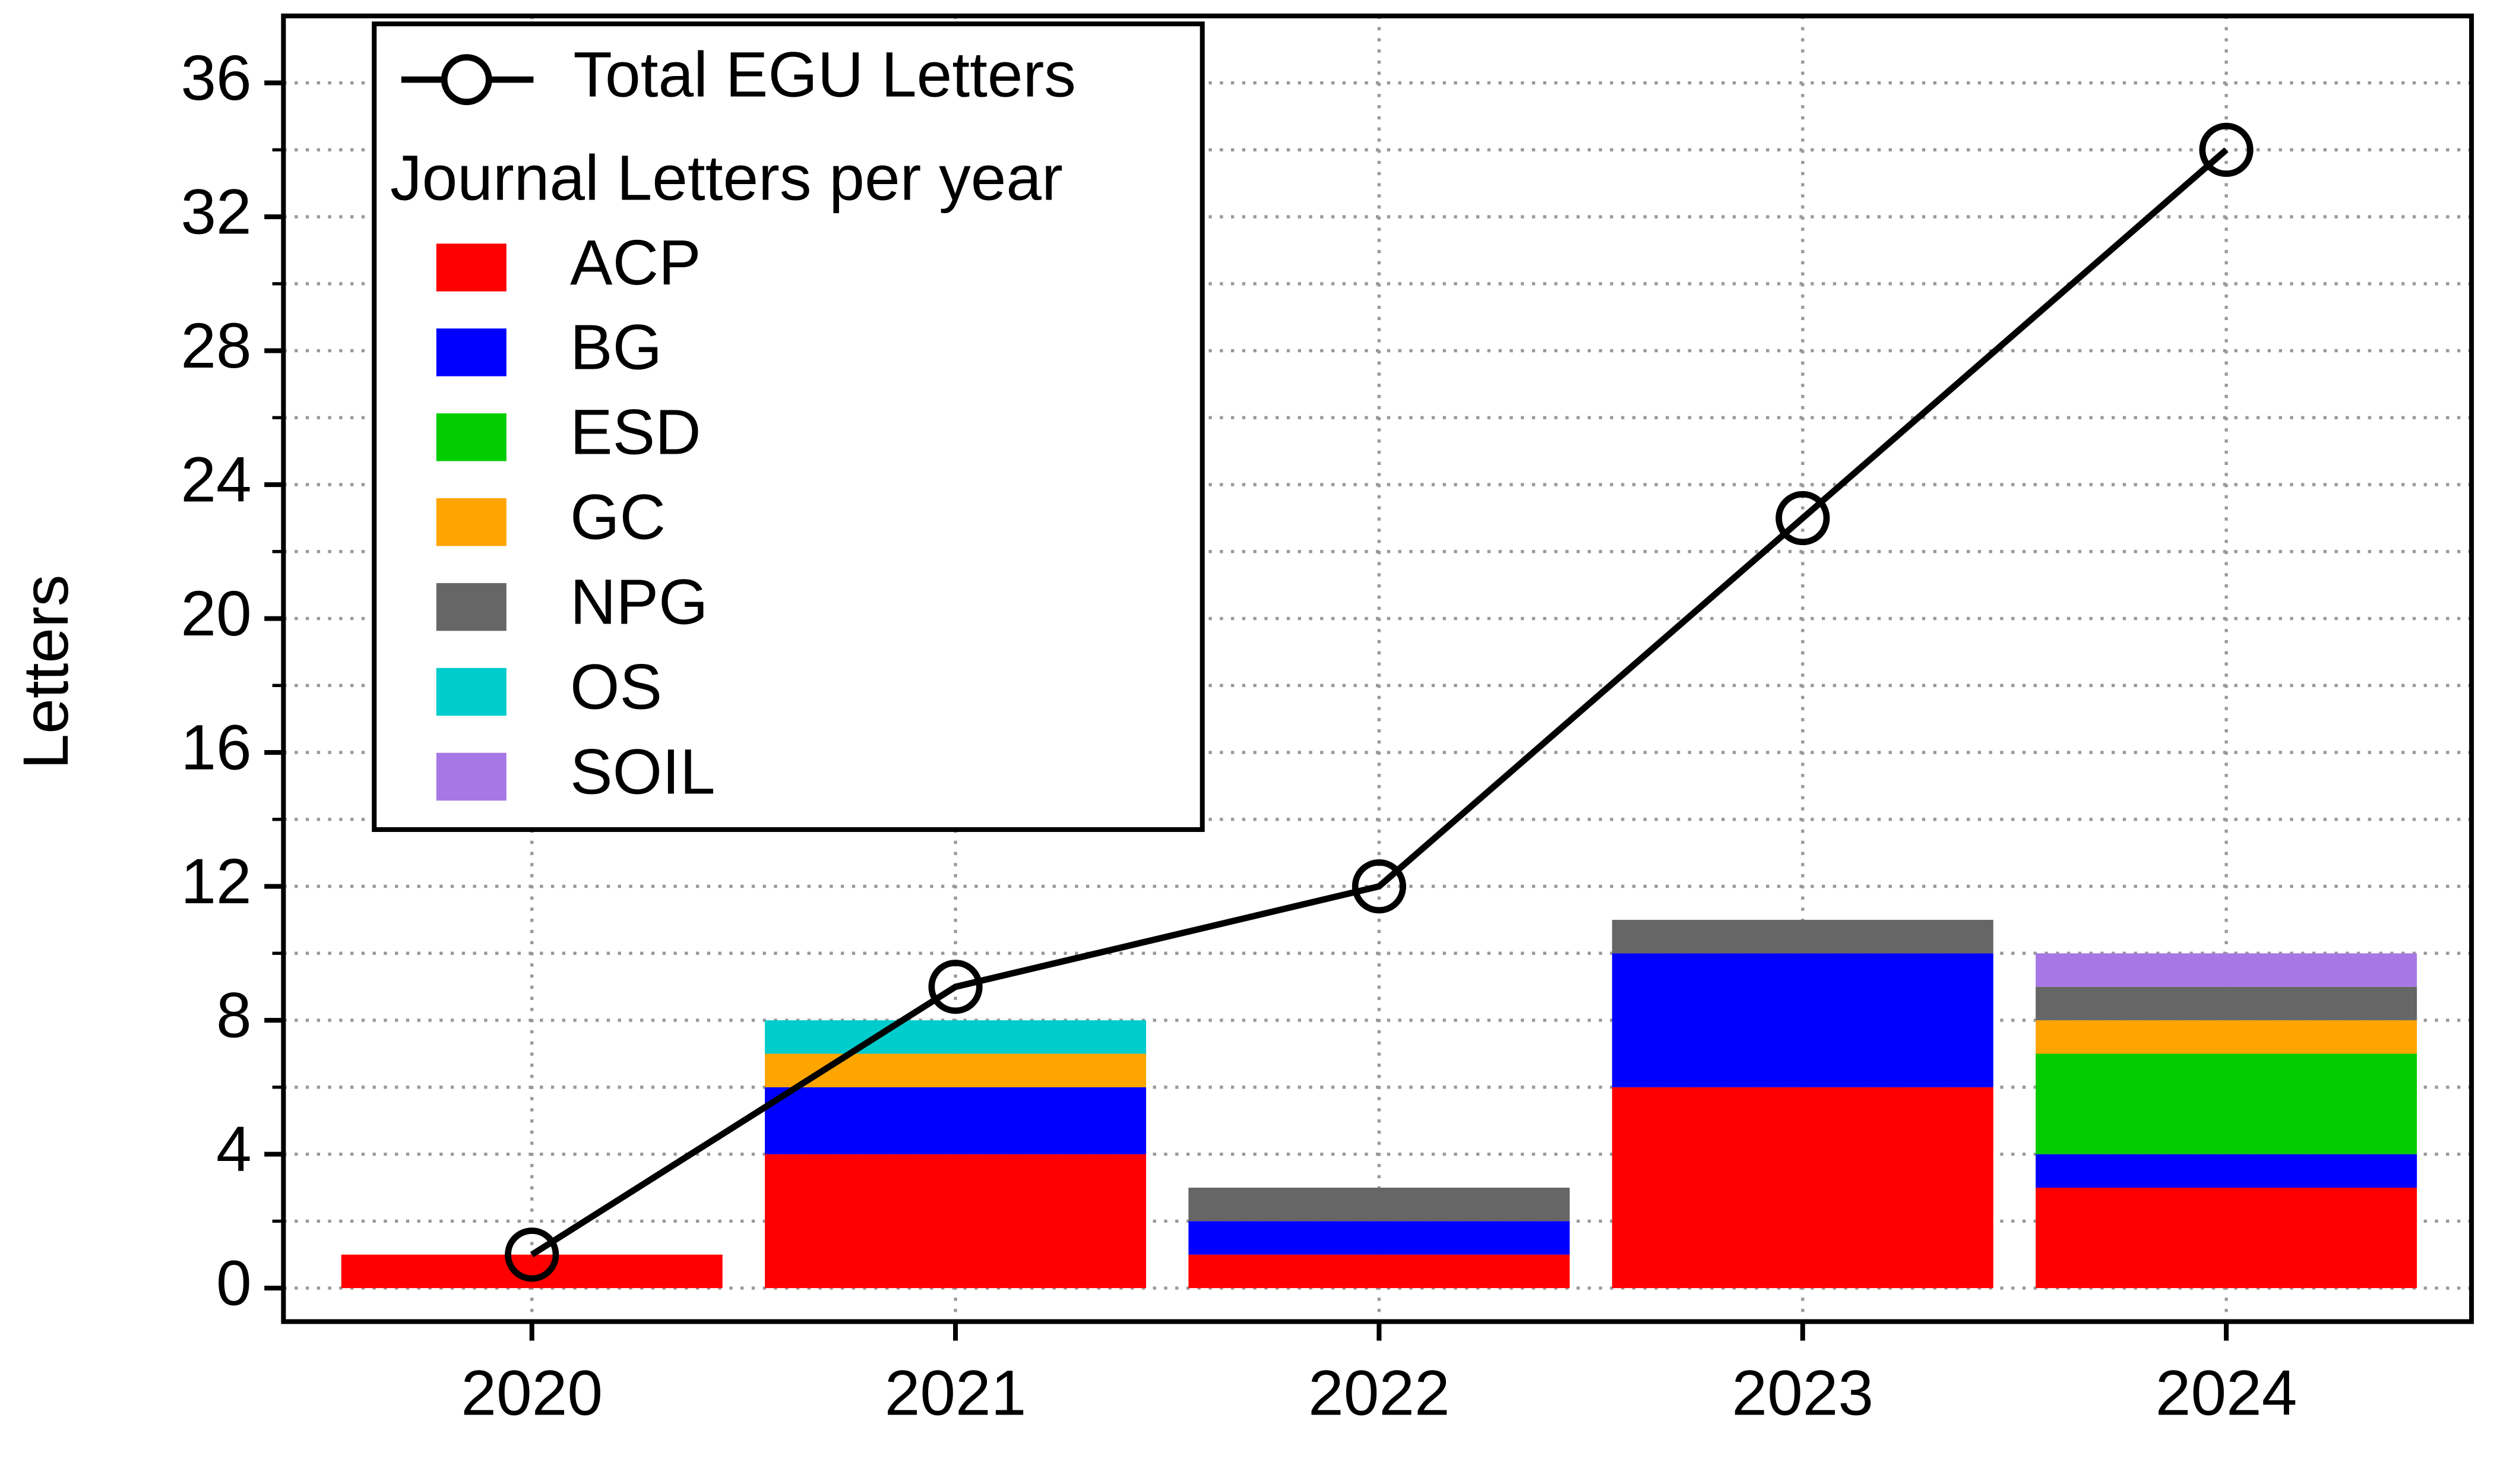 The image size is (2497, 1484). What do you see at coordinates (45, 672) in the screenshot?
I see `y-axis-label: Letters` at bounding box center [45, 672].